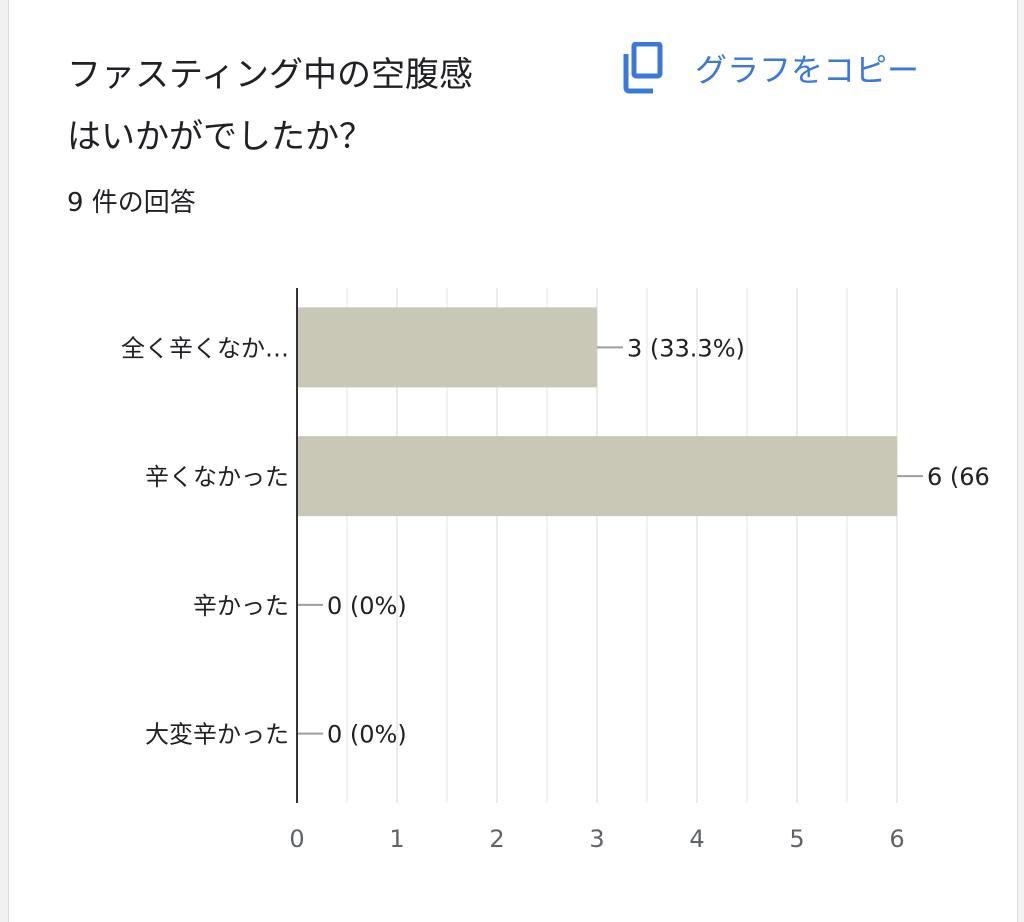 The height and width of the screenshot is (922, 1024). Describe the element at coordinates (270, 75) in the screenshot. I see `question-title-line-1: ファスティング中の空腹感` at that location.